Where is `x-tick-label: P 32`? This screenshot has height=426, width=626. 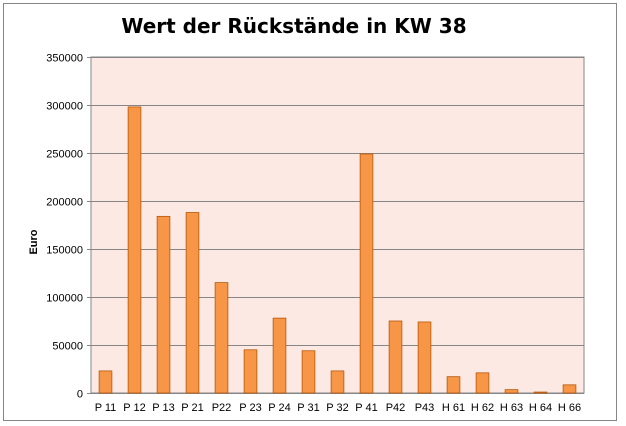 x-tick-label: P 32 is located at coordinates (337, 408).